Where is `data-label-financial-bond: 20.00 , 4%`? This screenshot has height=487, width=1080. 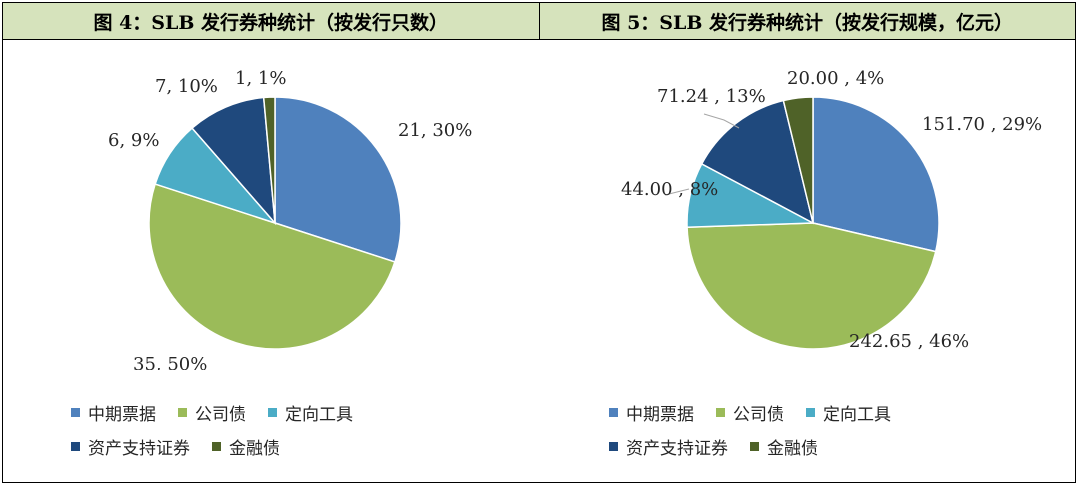 data-label-financial-bond: 20.00 , 4% is located at coordinates (835, 78).